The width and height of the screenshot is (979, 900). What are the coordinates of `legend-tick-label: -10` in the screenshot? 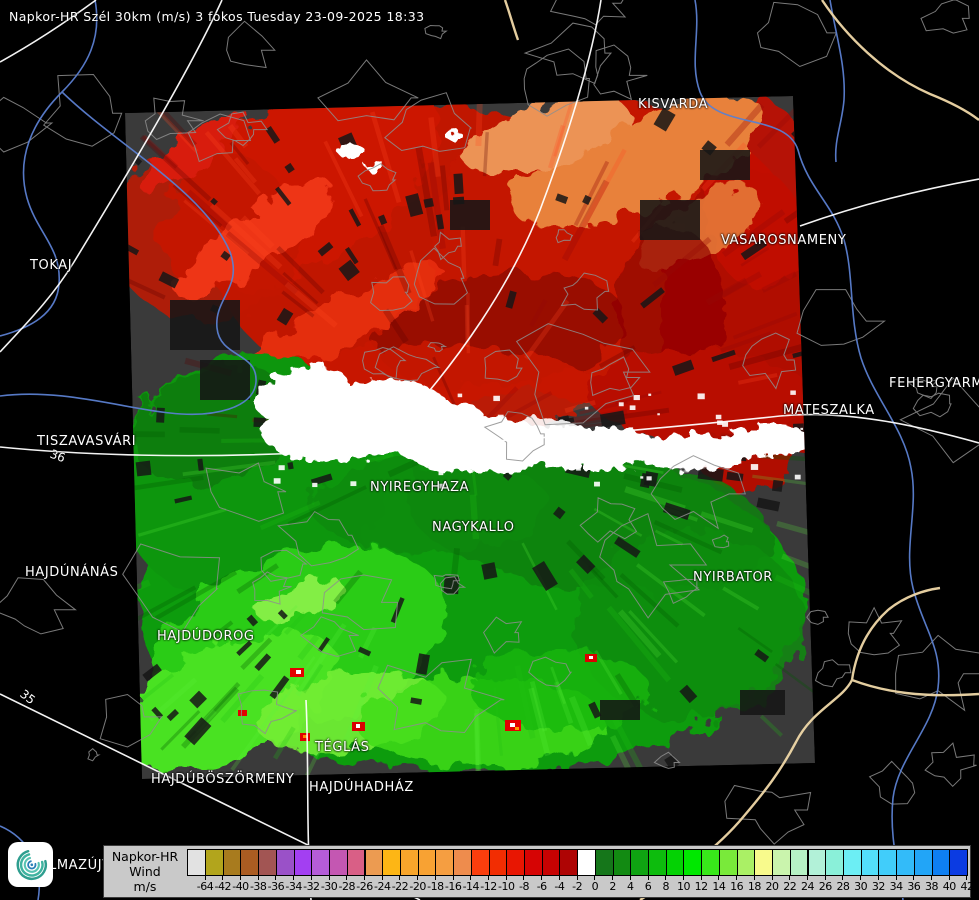 It's located at (506, 886).